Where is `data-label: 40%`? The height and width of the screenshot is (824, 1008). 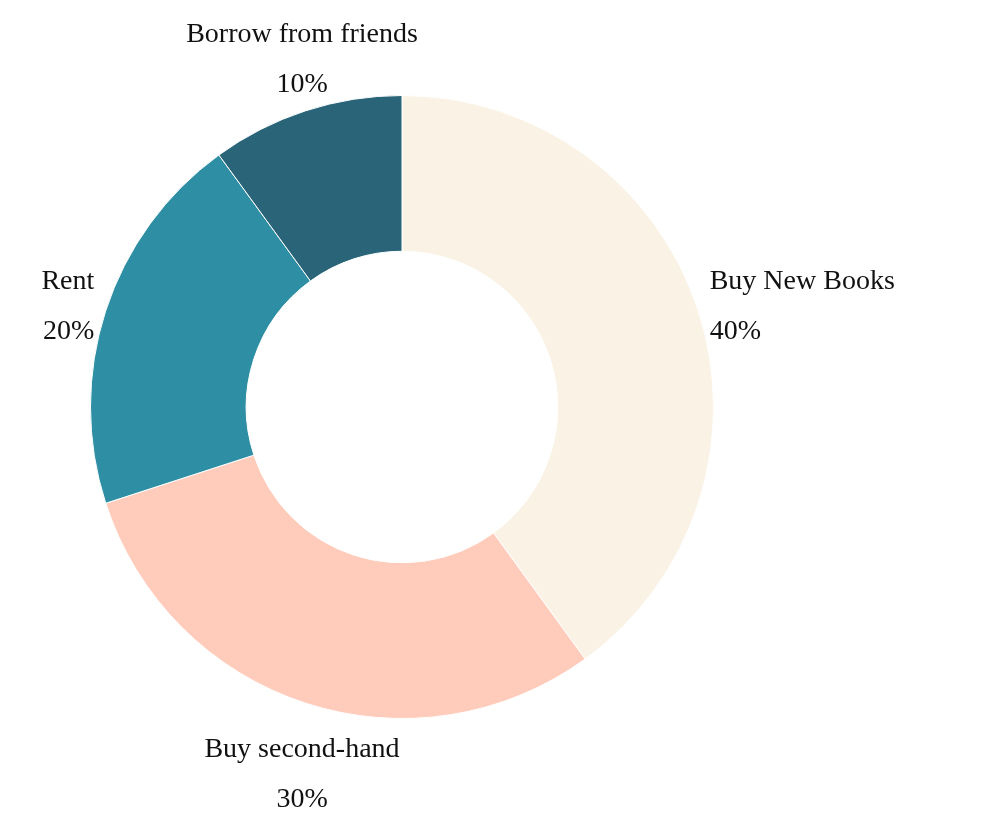 data-label: 40% is located at coordinates (735, 330).